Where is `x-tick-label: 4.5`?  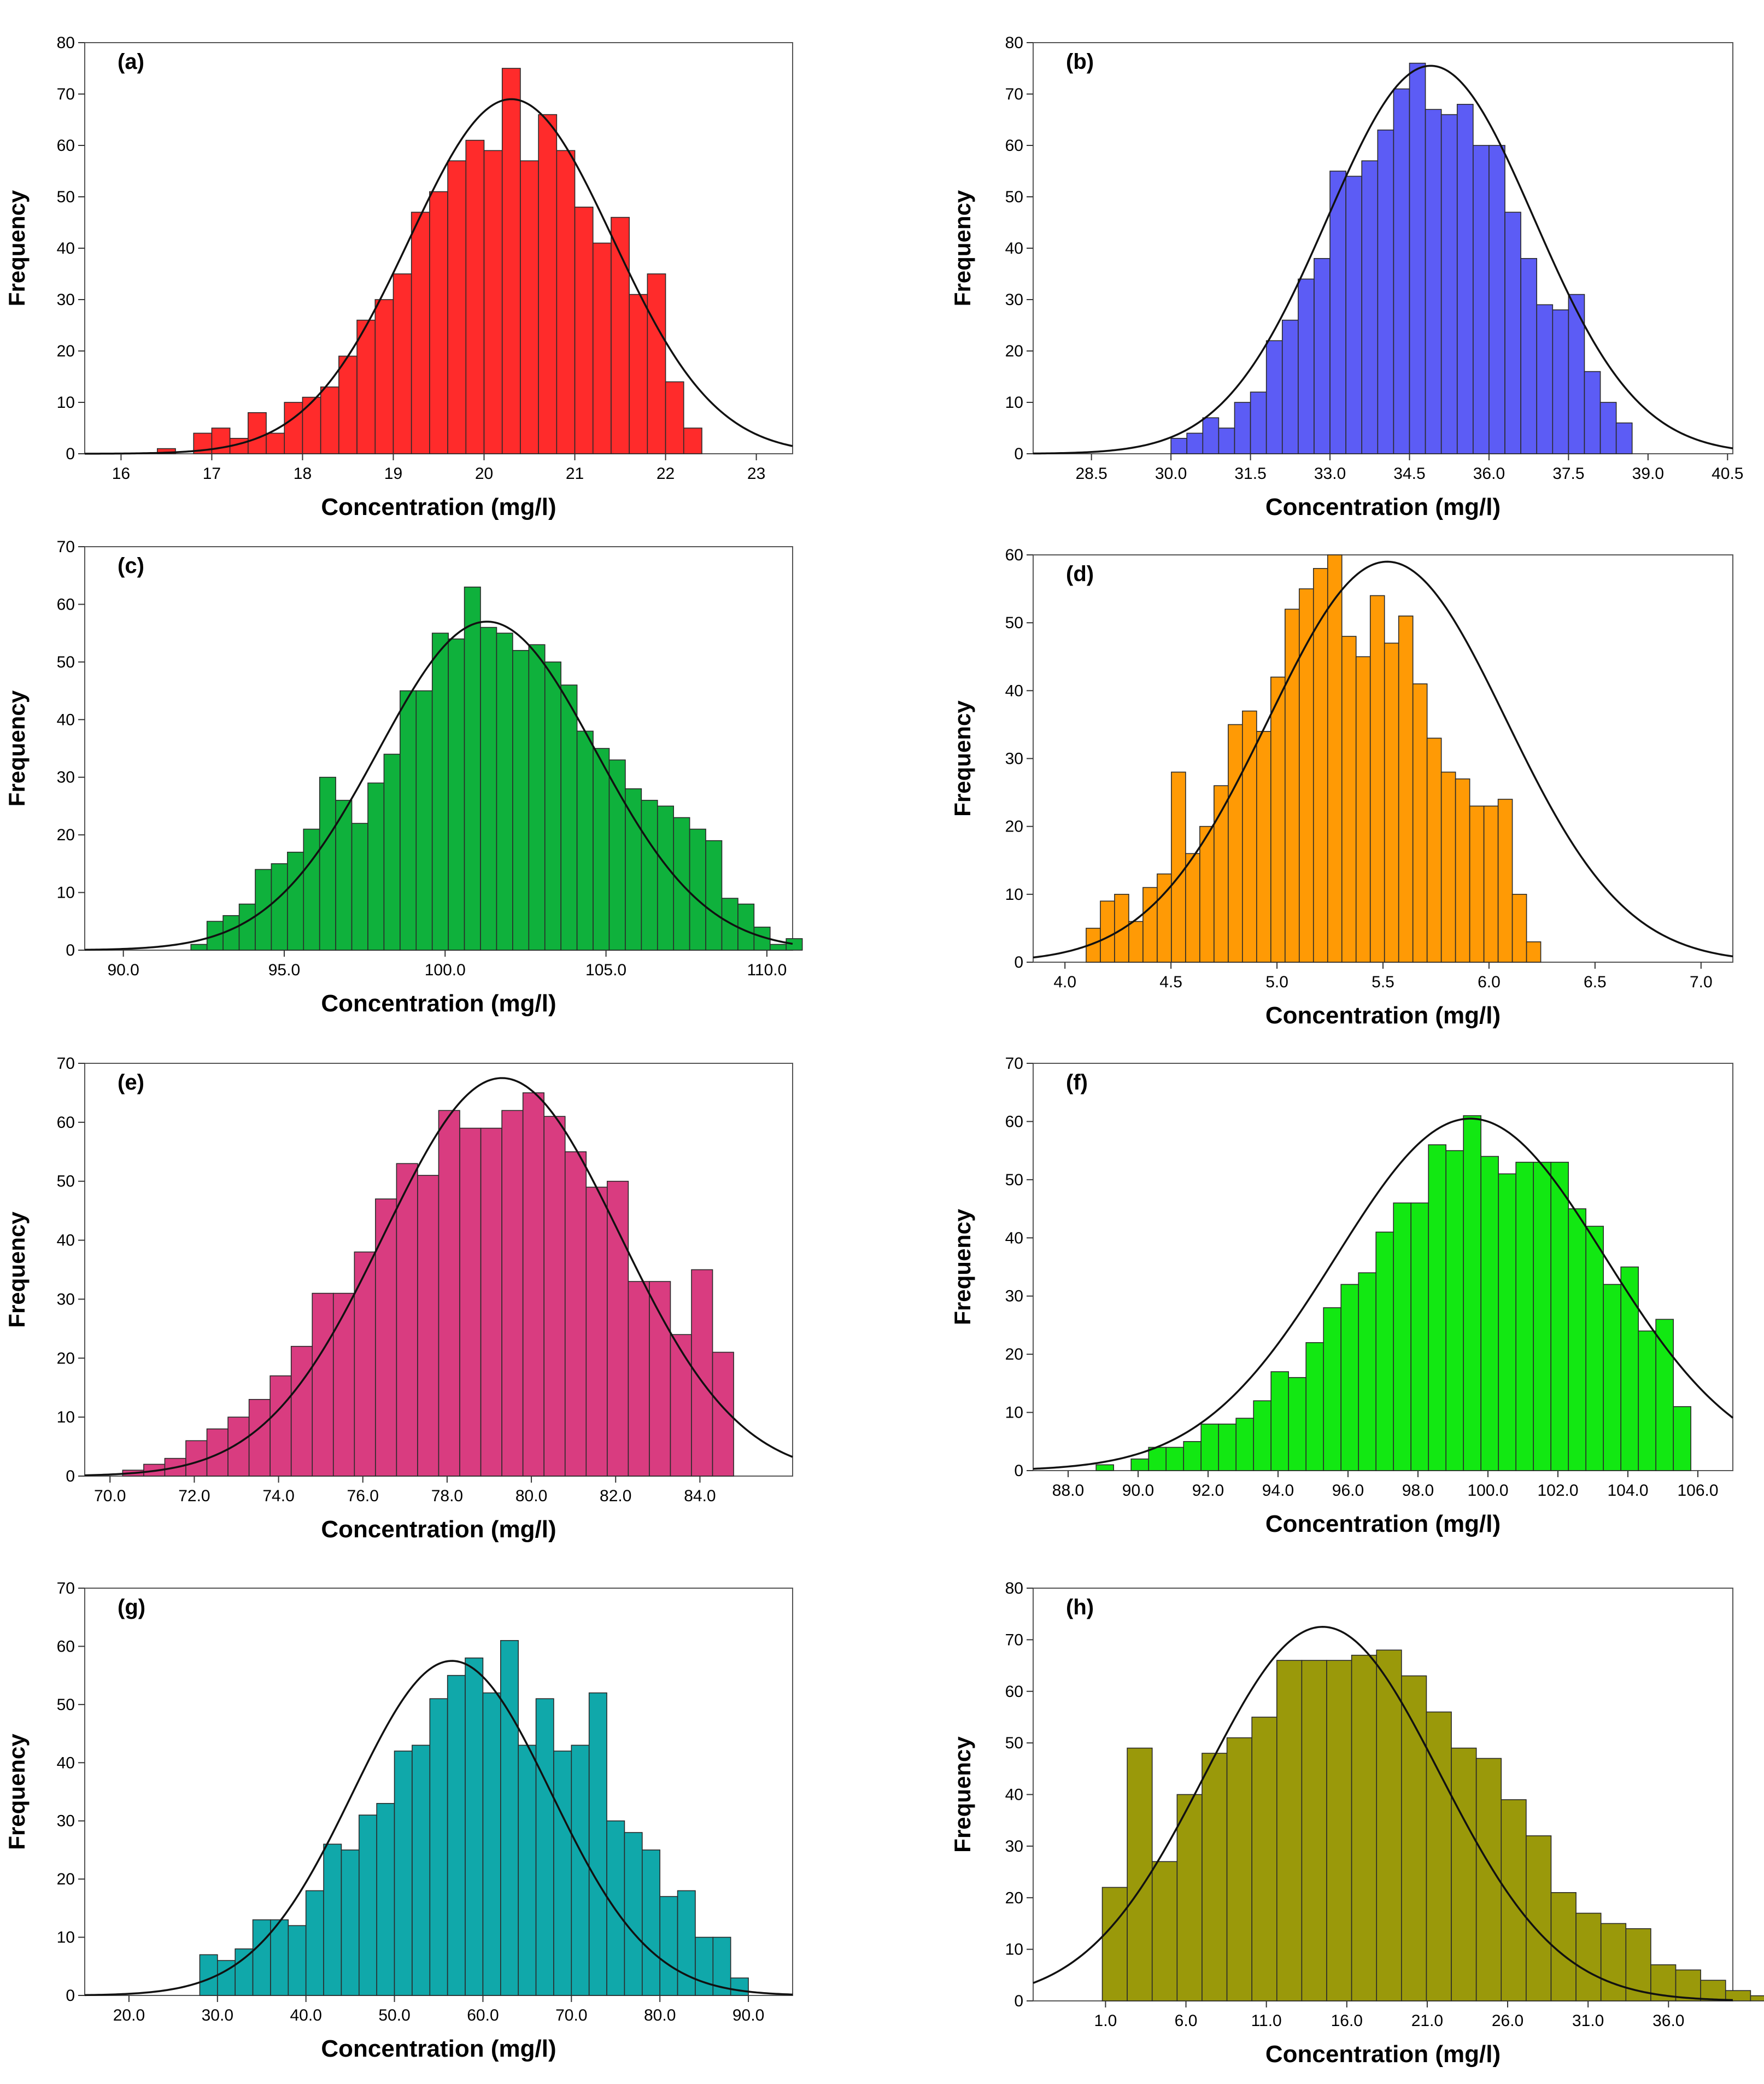
x-tick-label: 4.5 is located at coordinates (1170, 982).